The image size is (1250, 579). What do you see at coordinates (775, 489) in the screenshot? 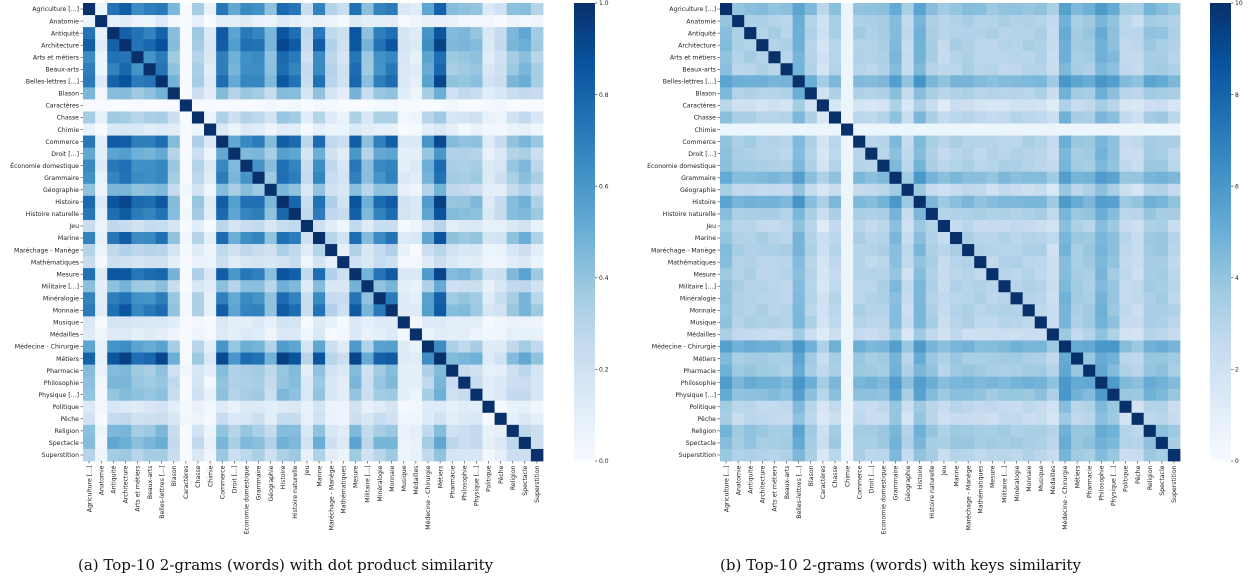
I see `x-tick-label: Arts et métiers` at bounding box center [775, 489].